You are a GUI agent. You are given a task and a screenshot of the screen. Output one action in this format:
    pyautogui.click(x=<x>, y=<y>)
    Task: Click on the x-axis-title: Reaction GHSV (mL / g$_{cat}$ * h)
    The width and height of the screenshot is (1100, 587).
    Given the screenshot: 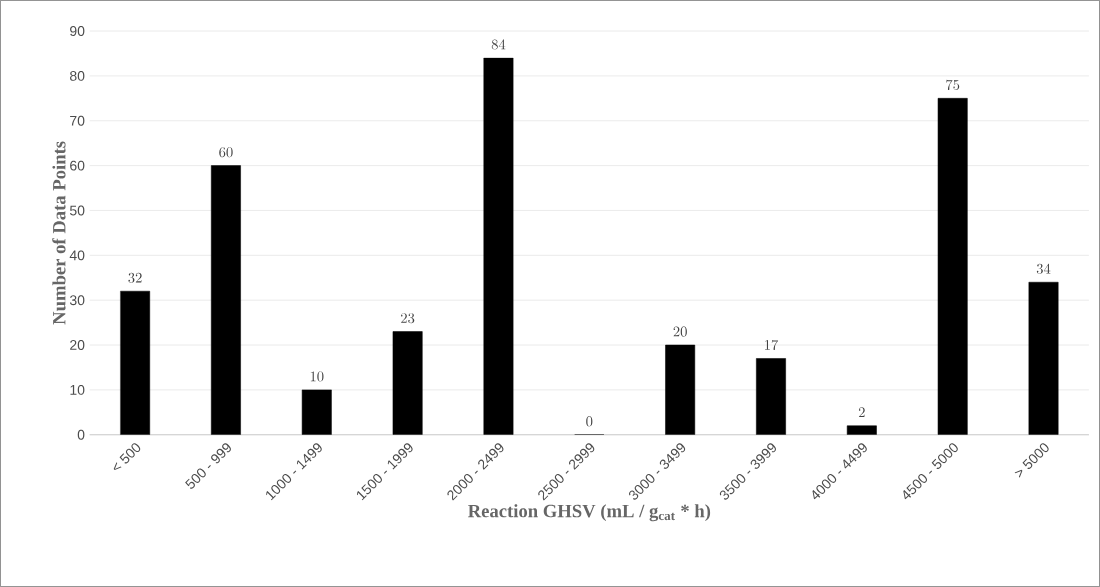 What is the action you would take?
    pyautogui.click(x=589, y=513)
    